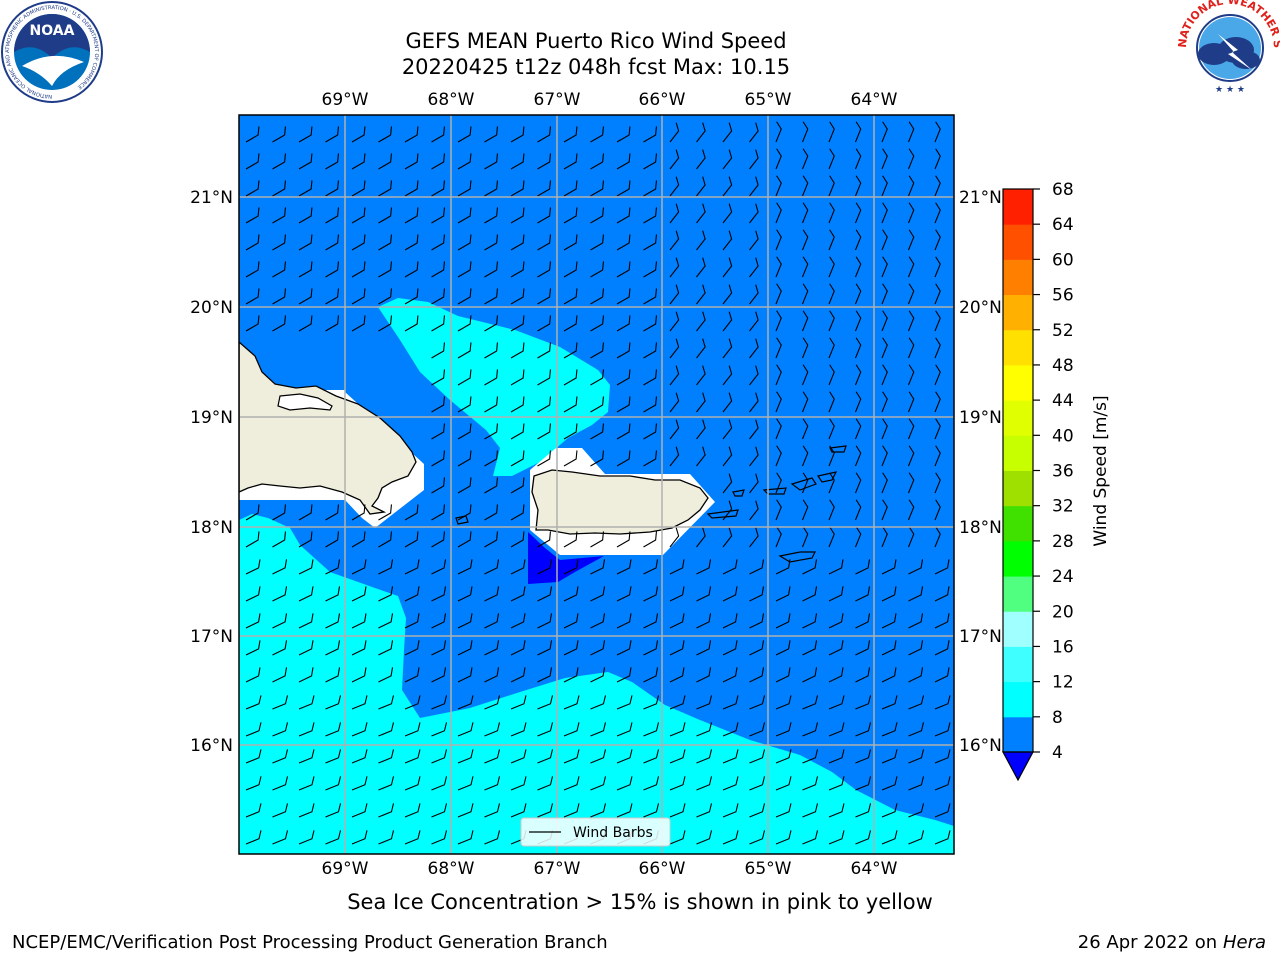 This screenshot has width=1280, height=960. I want to click on svg-text: NATIONAL WEATHER SERVICE, so click(640, 24).